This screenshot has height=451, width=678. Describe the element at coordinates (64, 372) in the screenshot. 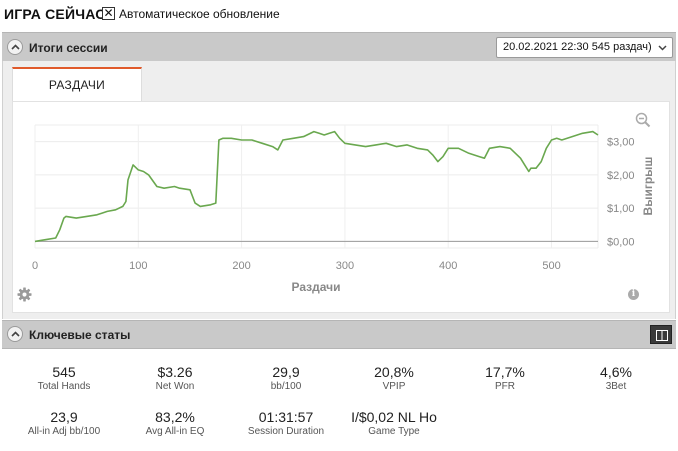

I see `stat-value: 545` at that location.